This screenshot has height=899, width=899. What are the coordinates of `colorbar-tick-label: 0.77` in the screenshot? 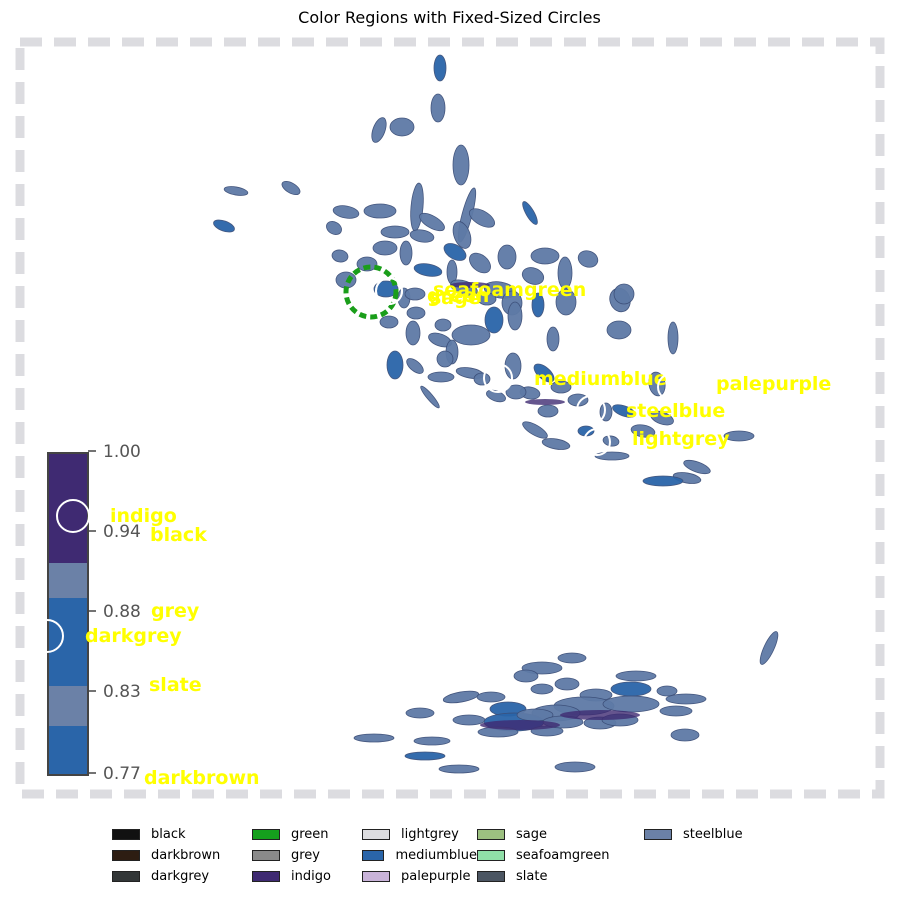 It's located at (122, 774).